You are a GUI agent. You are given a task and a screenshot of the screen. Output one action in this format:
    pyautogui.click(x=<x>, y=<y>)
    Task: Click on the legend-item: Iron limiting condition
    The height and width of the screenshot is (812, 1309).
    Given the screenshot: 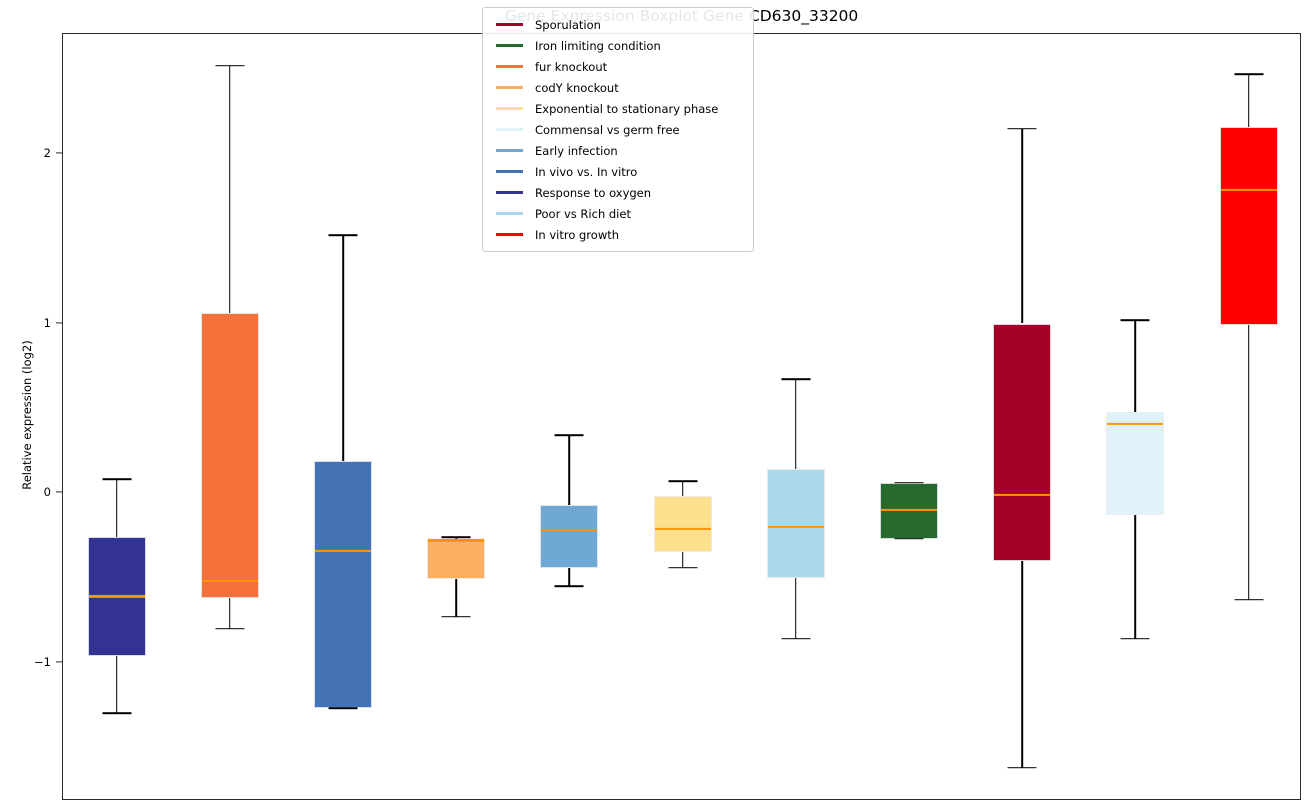 What is the action you would take?
    pyautogui.click(x=618, y=45)
    